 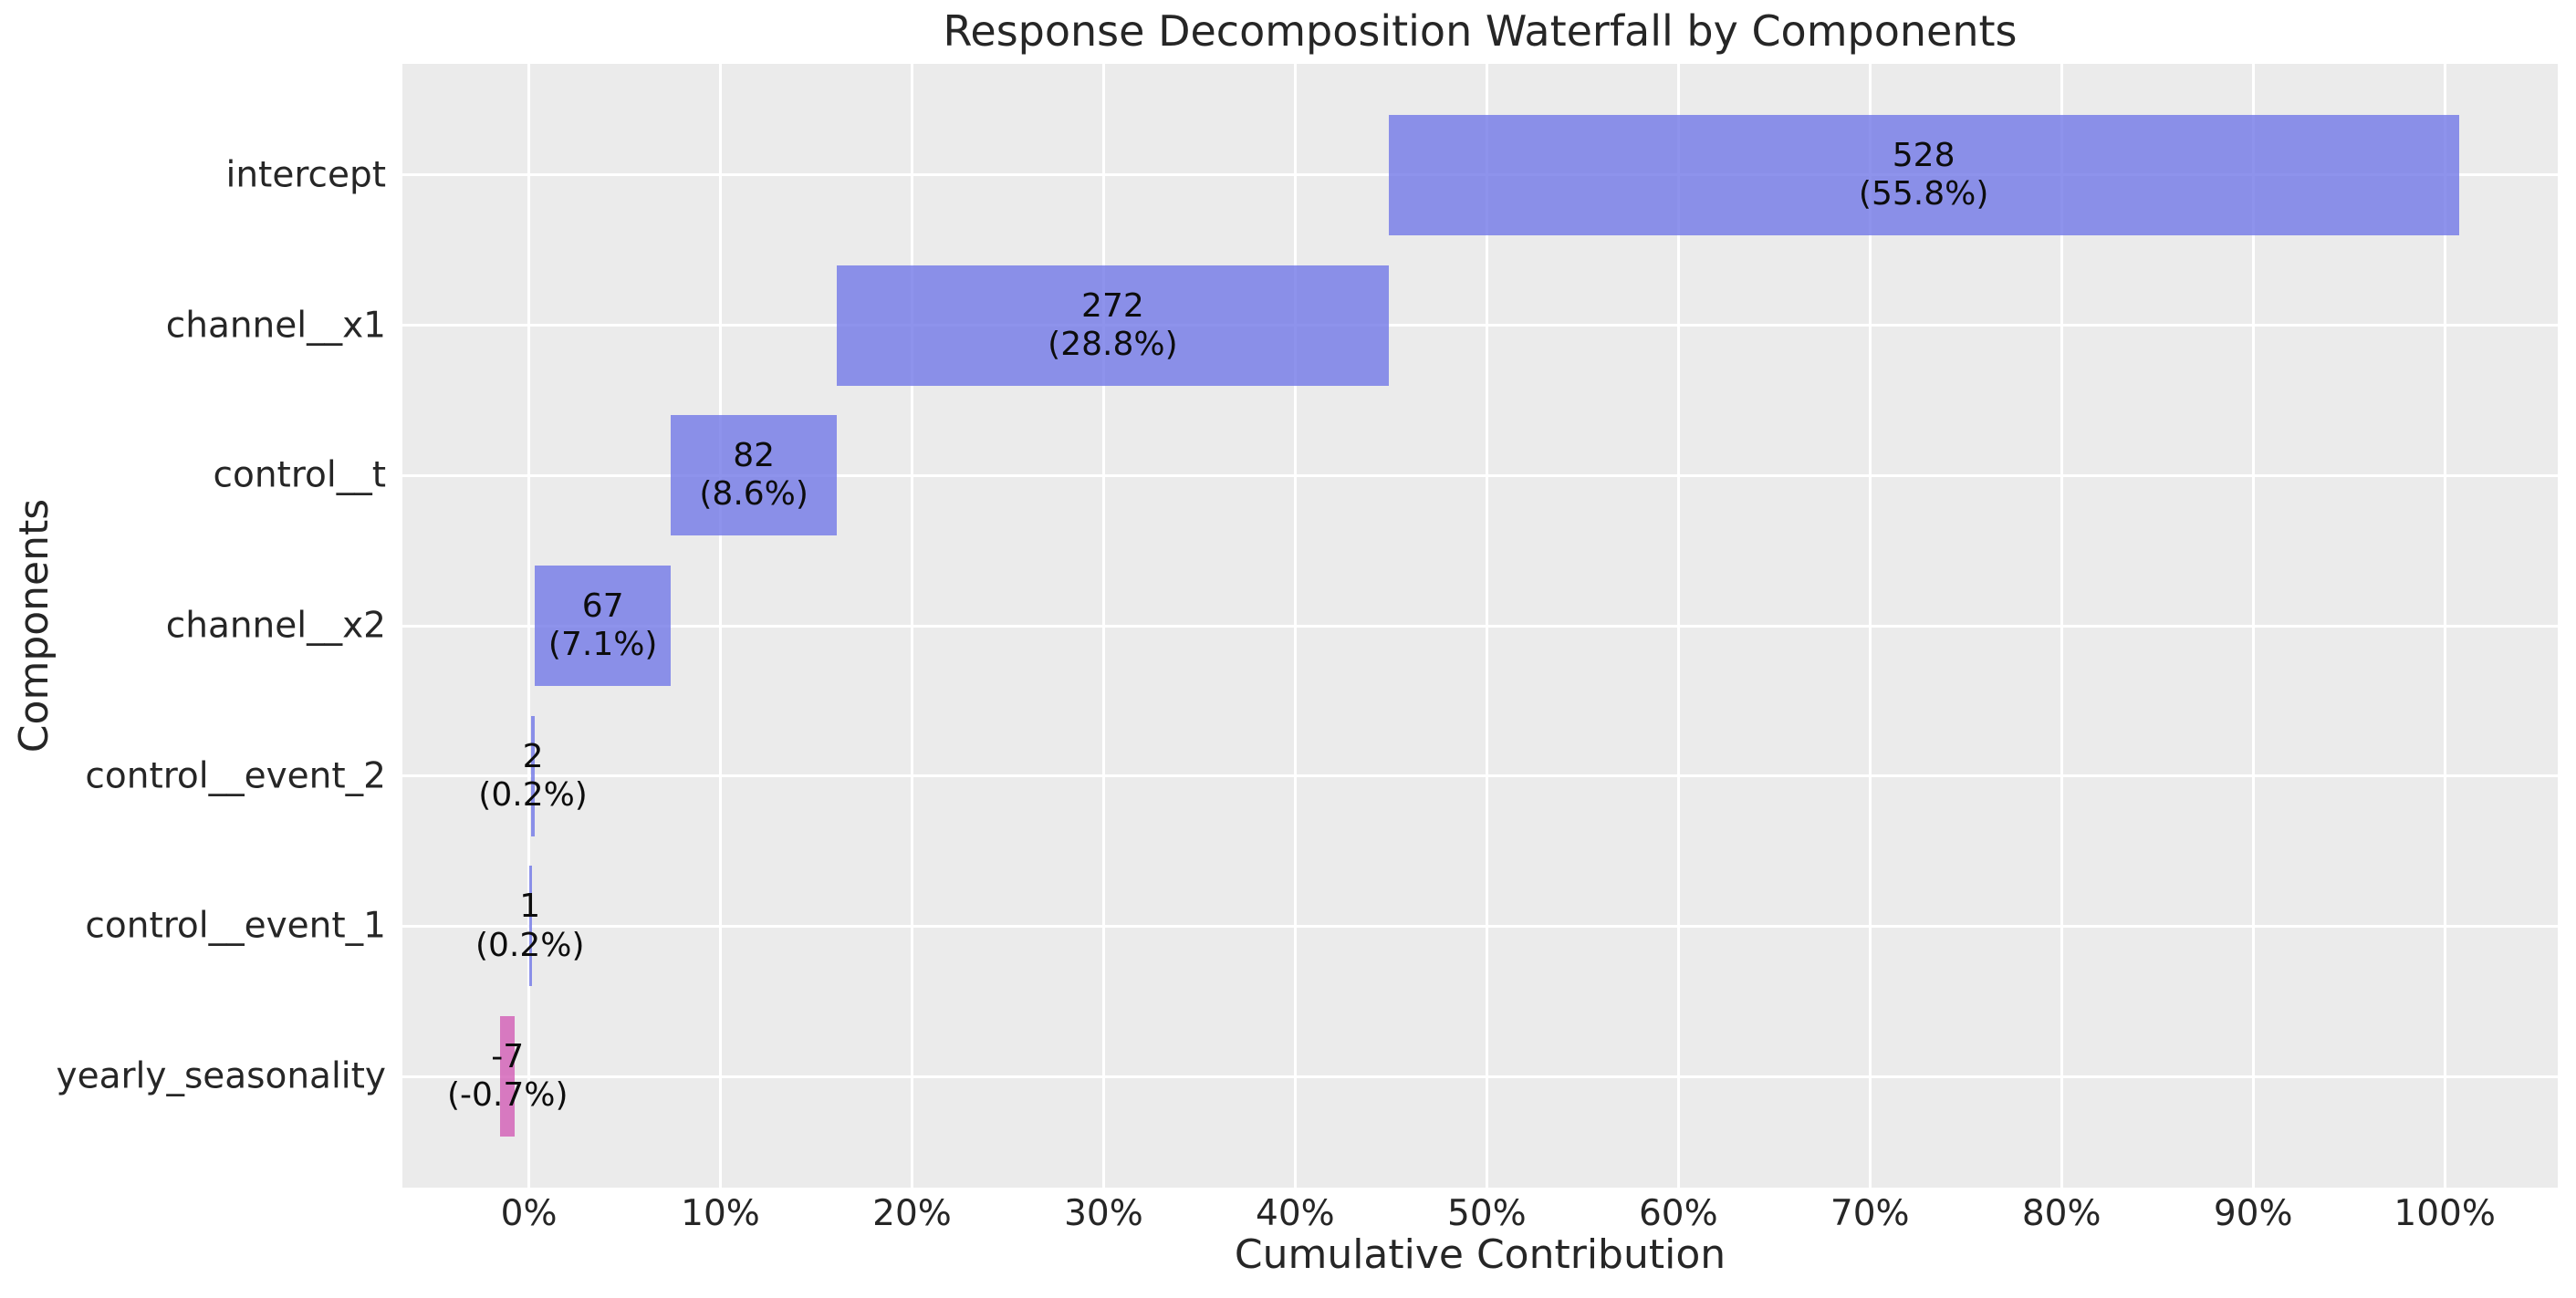 What do you see at coordinates (2061, 1213) in the screenshot?
I see `x-tick-label-80%: 80%` at bounding box center [2061, 1213].